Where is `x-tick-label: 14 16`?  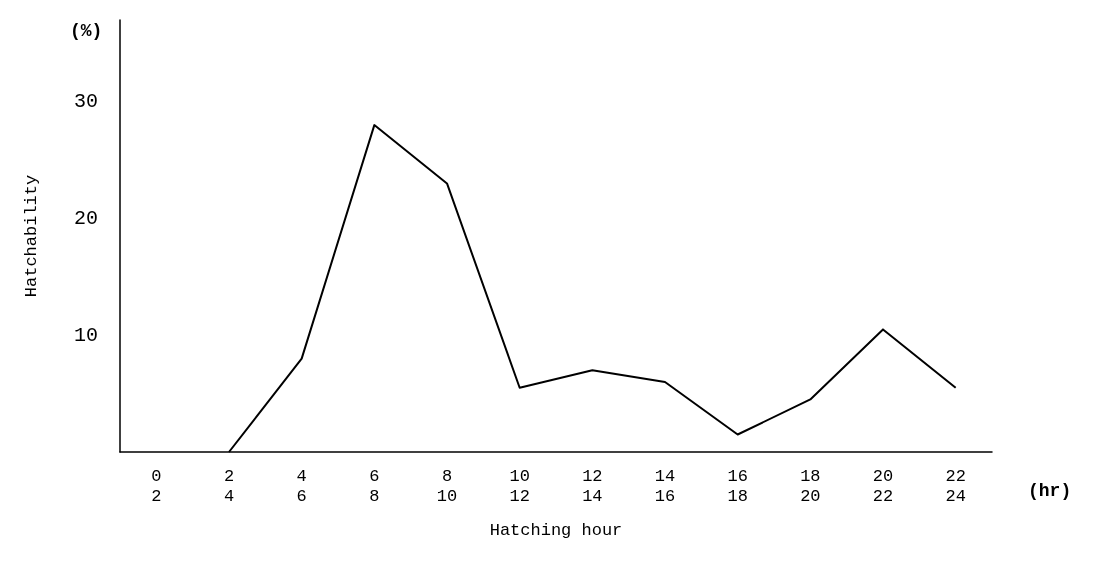 x-tick-label: 14 16 is located at coordinates (665, 486).